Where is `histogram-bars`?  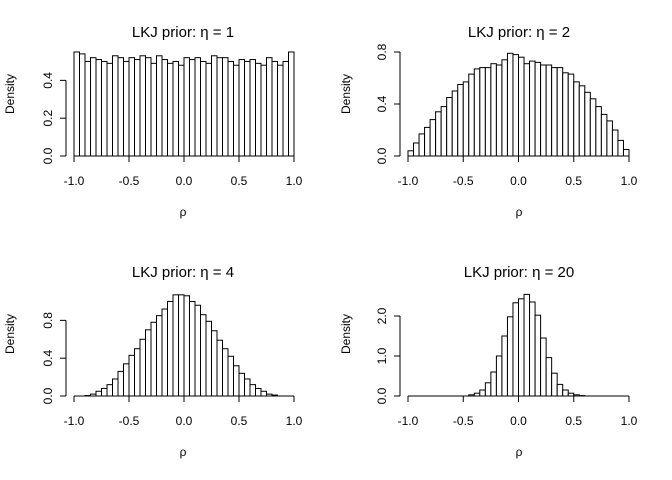
histogram-bars is located at coordinates (184, 104).